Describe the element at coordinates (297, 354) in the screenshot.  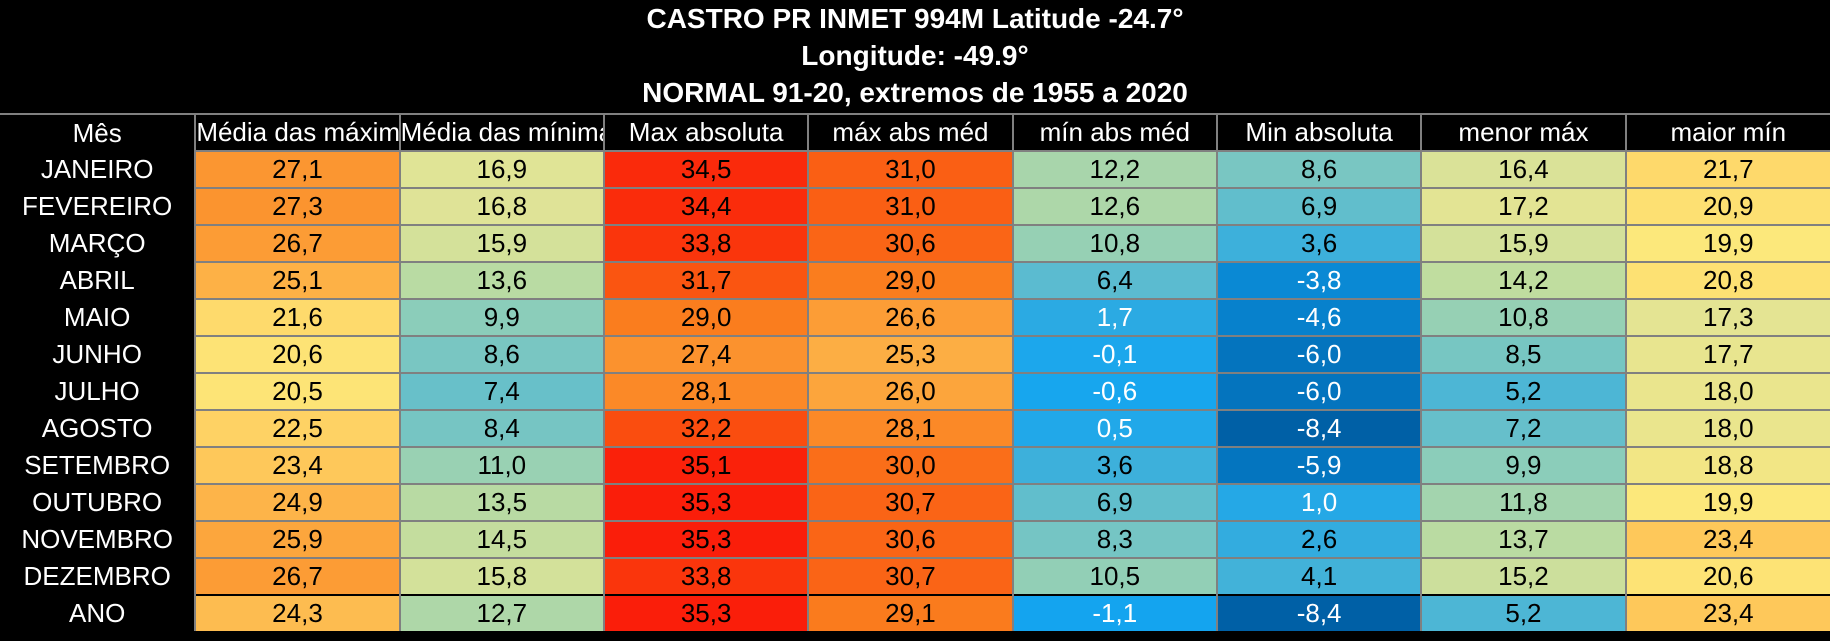
I see `data-cell: 20,6` at that location.